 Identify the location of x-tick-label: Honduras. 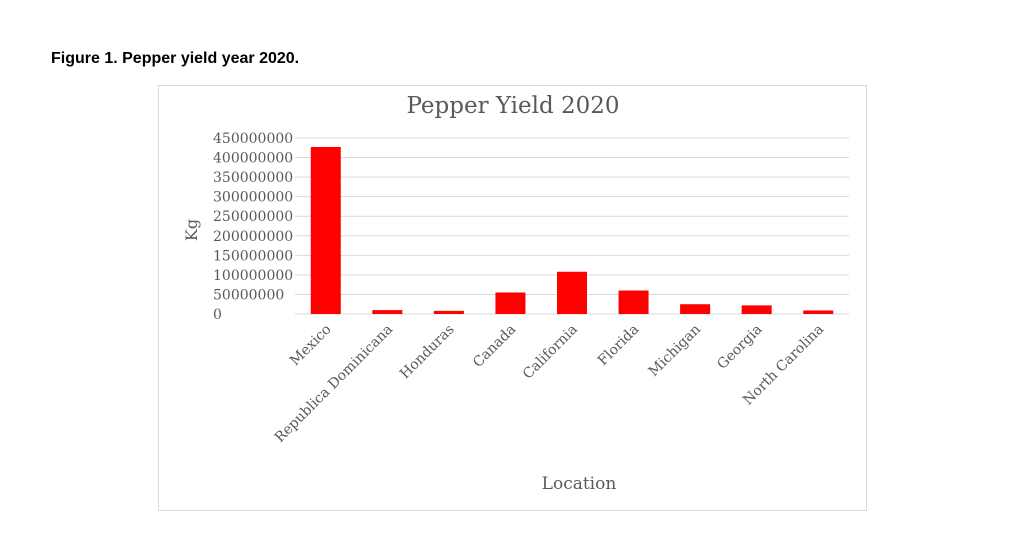
(427, 352).